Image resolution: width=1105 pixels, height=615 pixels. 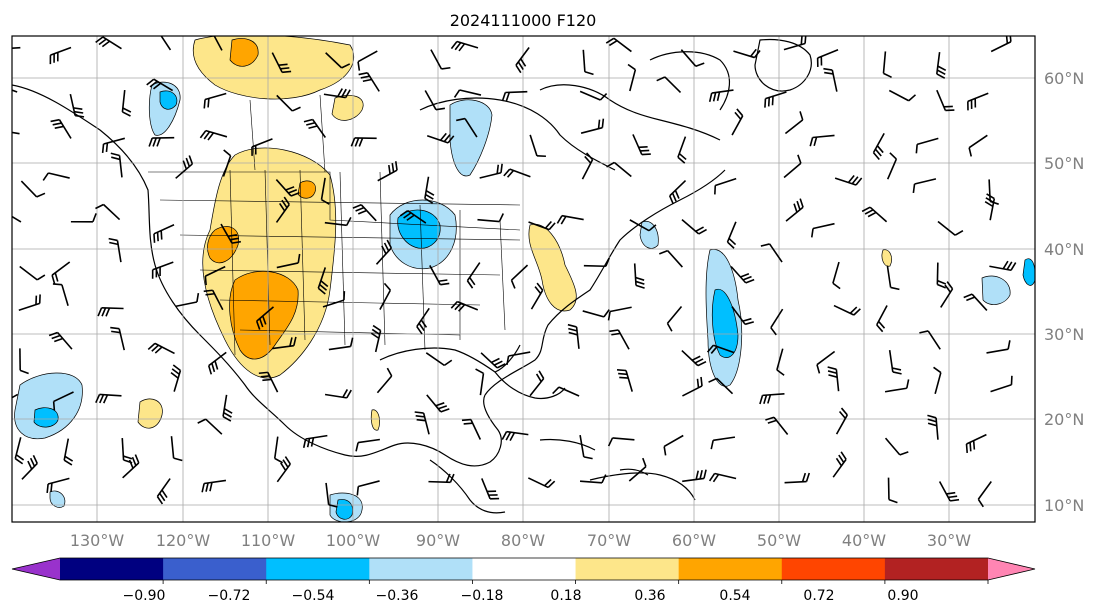 I want to click on map-title: 2024111000 F120, so click(x=523, y=20).